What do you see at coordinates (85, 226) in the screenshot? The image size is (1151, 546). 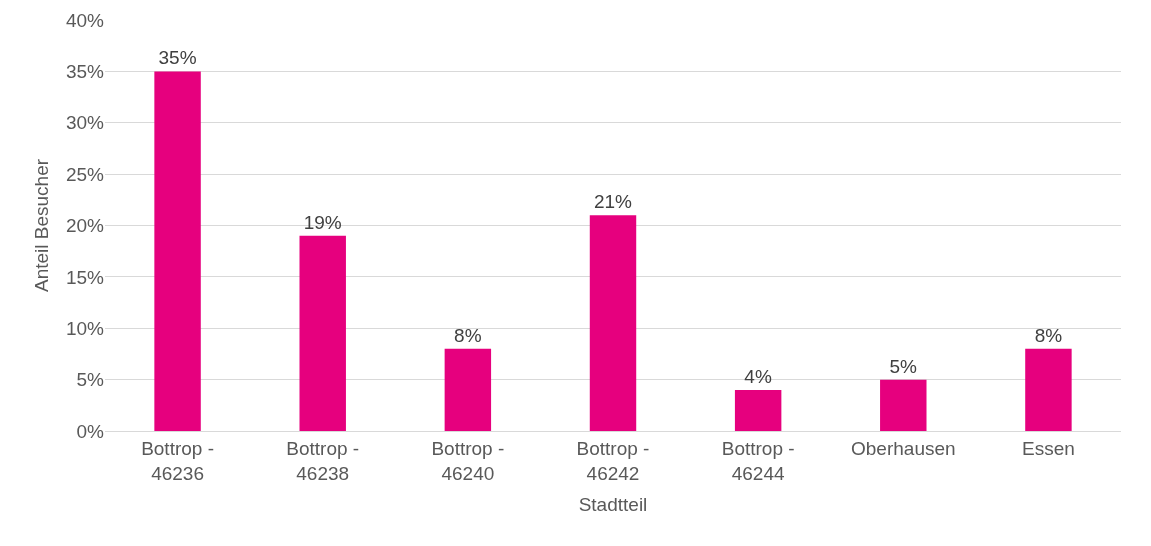 I see `y-tick-label: 20%` at bounding box center [85, 226].